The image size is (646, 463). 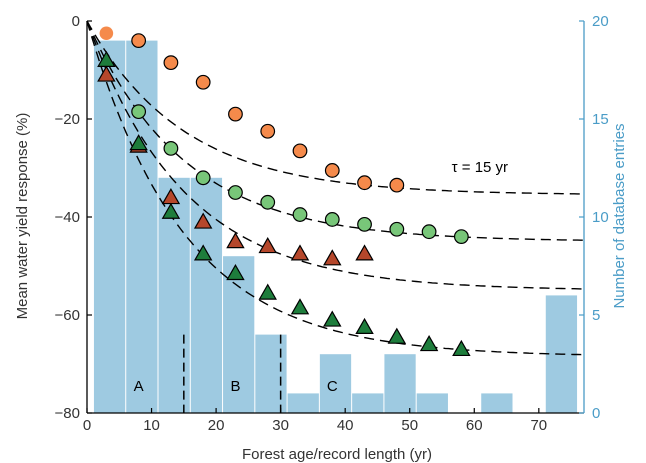 What do you see at coordinates (596, 315) in the screenshot?
I see `y-right-tick-label: 5` at bounding box center [596, 315].